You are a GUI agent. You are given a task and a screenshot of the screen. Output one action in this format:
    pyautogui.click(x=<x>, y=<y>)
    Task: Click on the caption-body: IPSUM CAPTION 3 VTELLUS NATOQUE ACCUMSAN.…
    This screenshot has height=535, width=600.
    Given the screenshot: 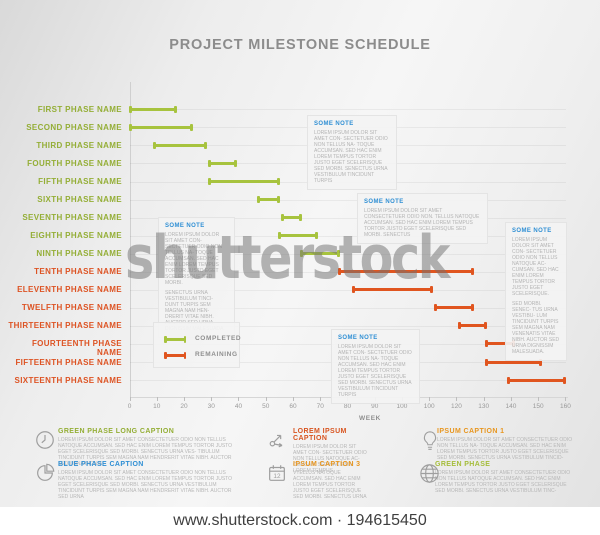 What is the action you would take?
    pyautogui.click(x=330, y=480)
    